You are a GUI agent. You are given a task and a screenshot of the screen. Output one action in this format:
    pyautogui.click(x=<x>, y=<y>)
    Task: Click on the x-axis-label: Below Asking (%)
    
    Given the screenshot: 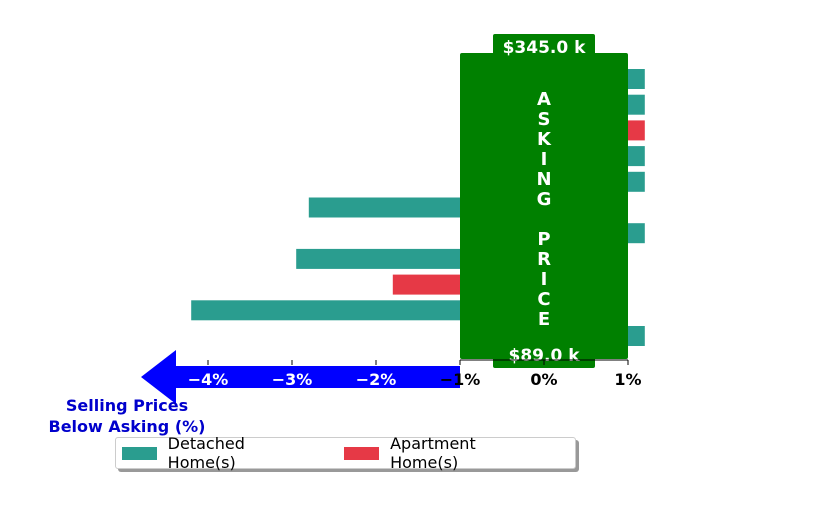 What is the action you would take?
    pyautogui.click(x=127, y=426)
    